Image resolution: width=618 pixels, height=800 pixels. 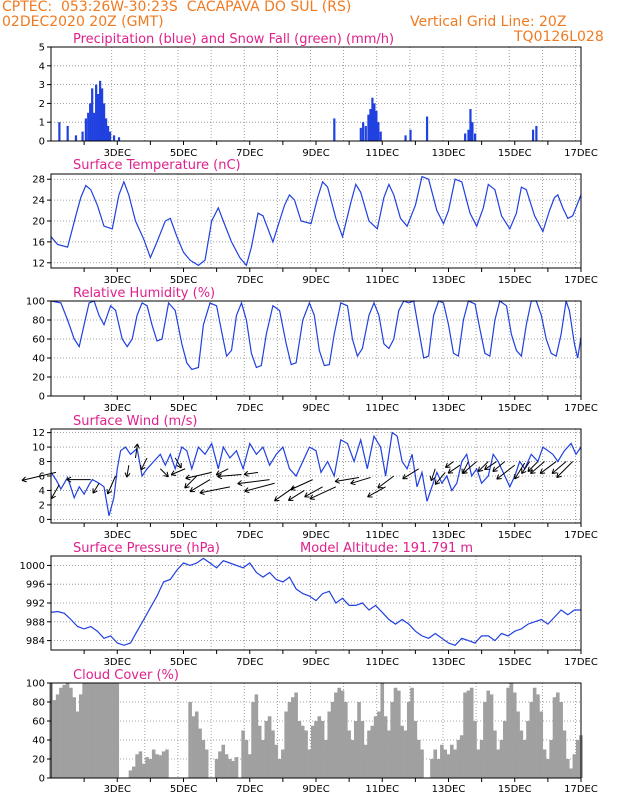 I want to click on x-tick-label: 13DEC, so click(x=449, y=153).